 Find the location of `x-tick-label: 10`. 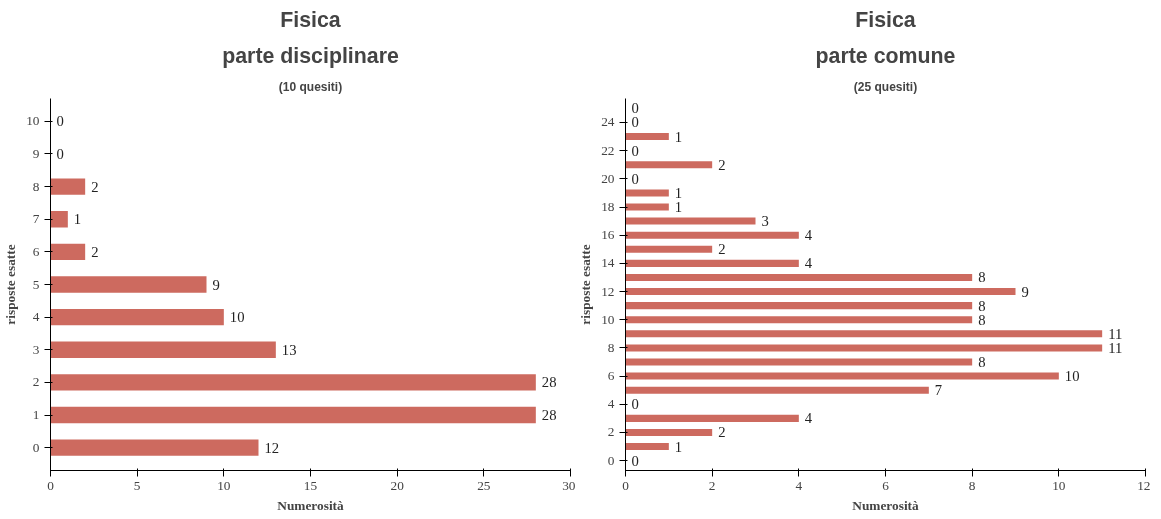

x-tick-label: 10 is located at coordinates (224, 485).